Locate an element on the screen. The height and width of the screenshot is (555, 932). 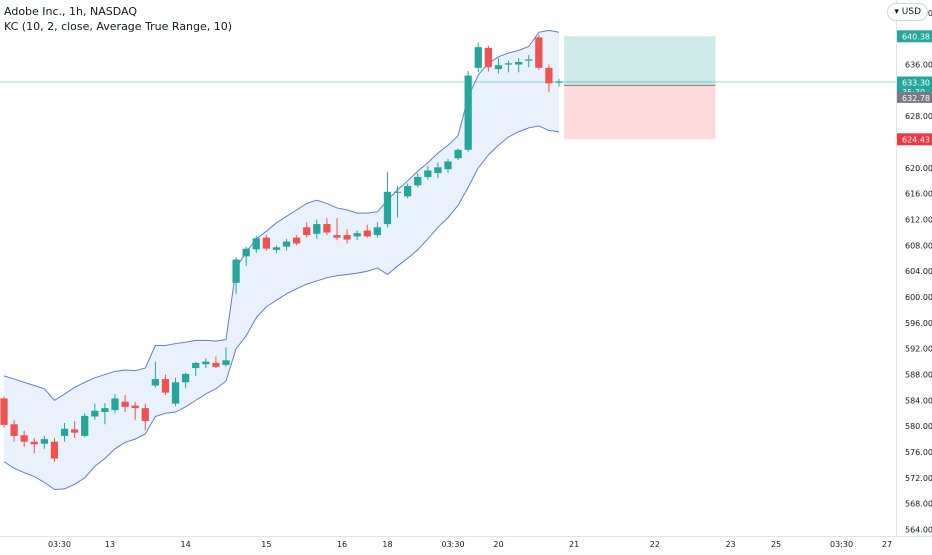
time-tick-label: 20 is located at coordinates (498, 544).